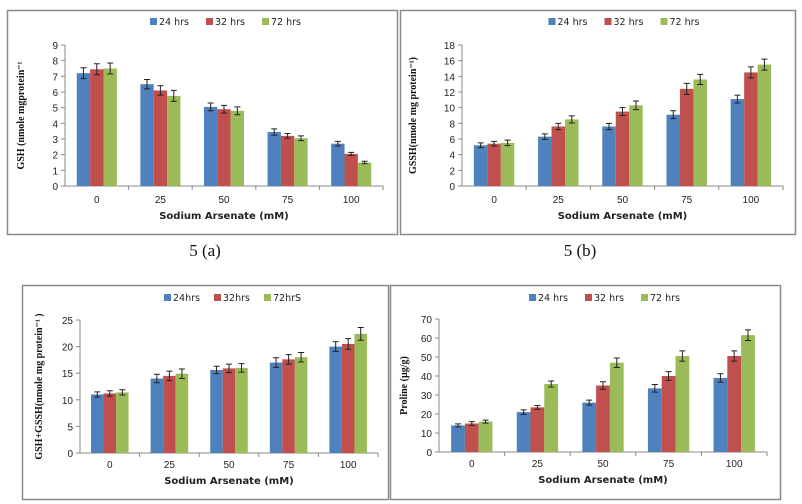 This screenshot has height=504, width=802. What do you see at coordinates (229, 481) in the screenshot?
I see `x-axis-title: Sodium Arsenate (mM)` at bounding box center [229, 481].